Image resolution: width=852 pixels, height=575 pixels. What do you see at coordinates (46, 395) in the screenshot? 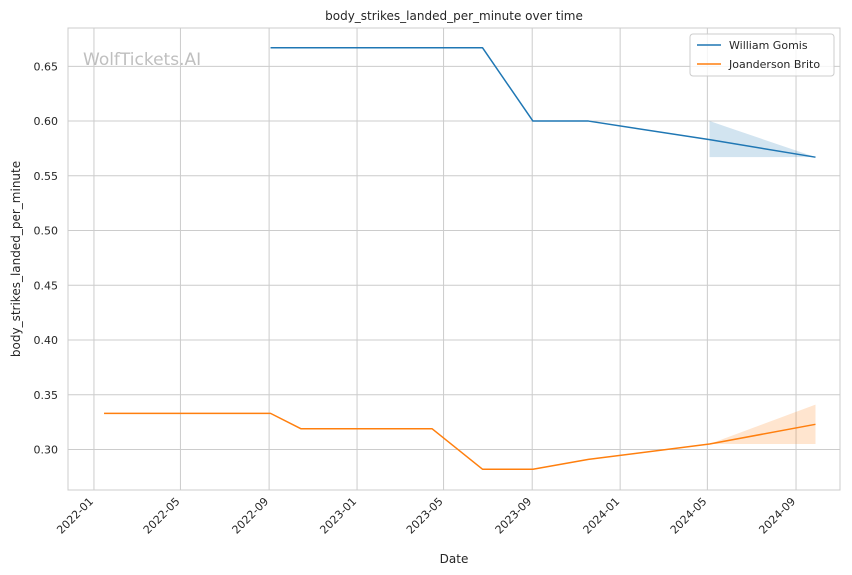
I see `y-tick-label: 0.35` at bounding box center [46, 395].